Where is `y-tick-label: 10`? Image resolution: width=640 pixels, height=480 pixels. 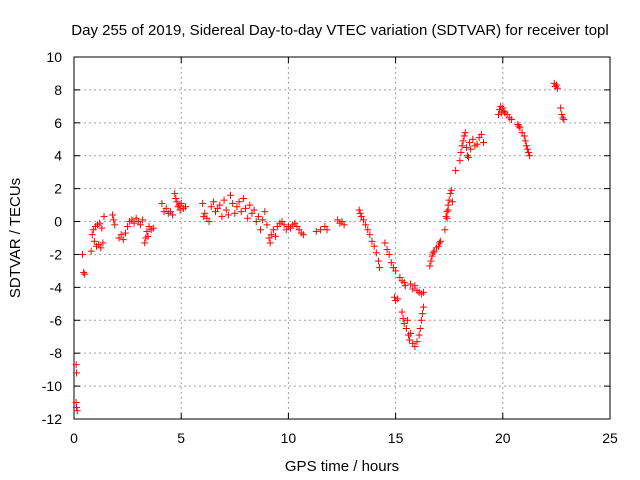
y-tick-label: 10 is located at coordinates (54, 57).